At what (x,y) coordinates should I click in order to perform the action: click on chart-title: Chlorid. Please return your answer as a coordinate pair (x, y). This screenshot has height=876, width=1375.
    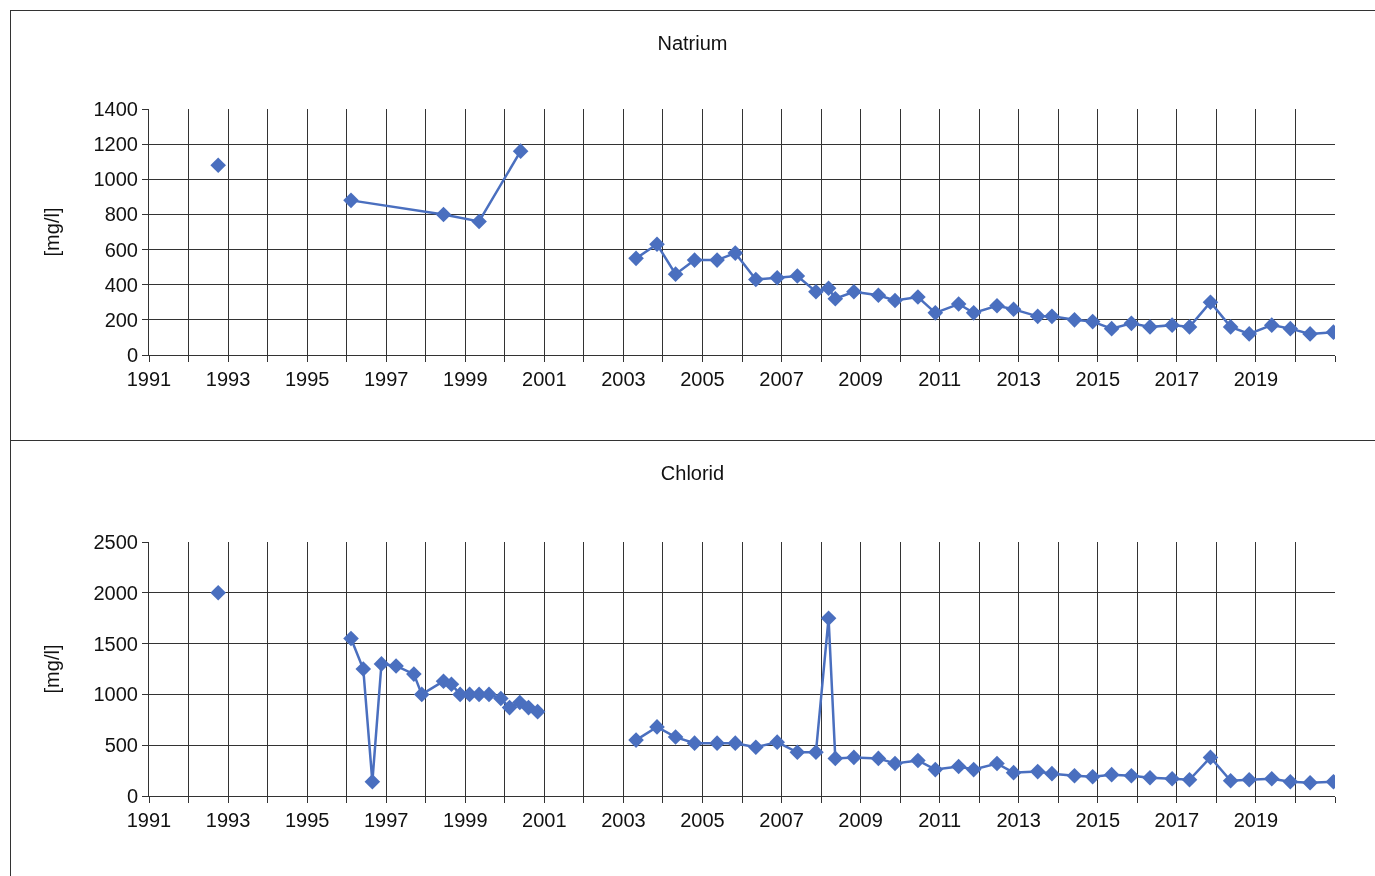
    Looking at the image, I should click on (692, 473).